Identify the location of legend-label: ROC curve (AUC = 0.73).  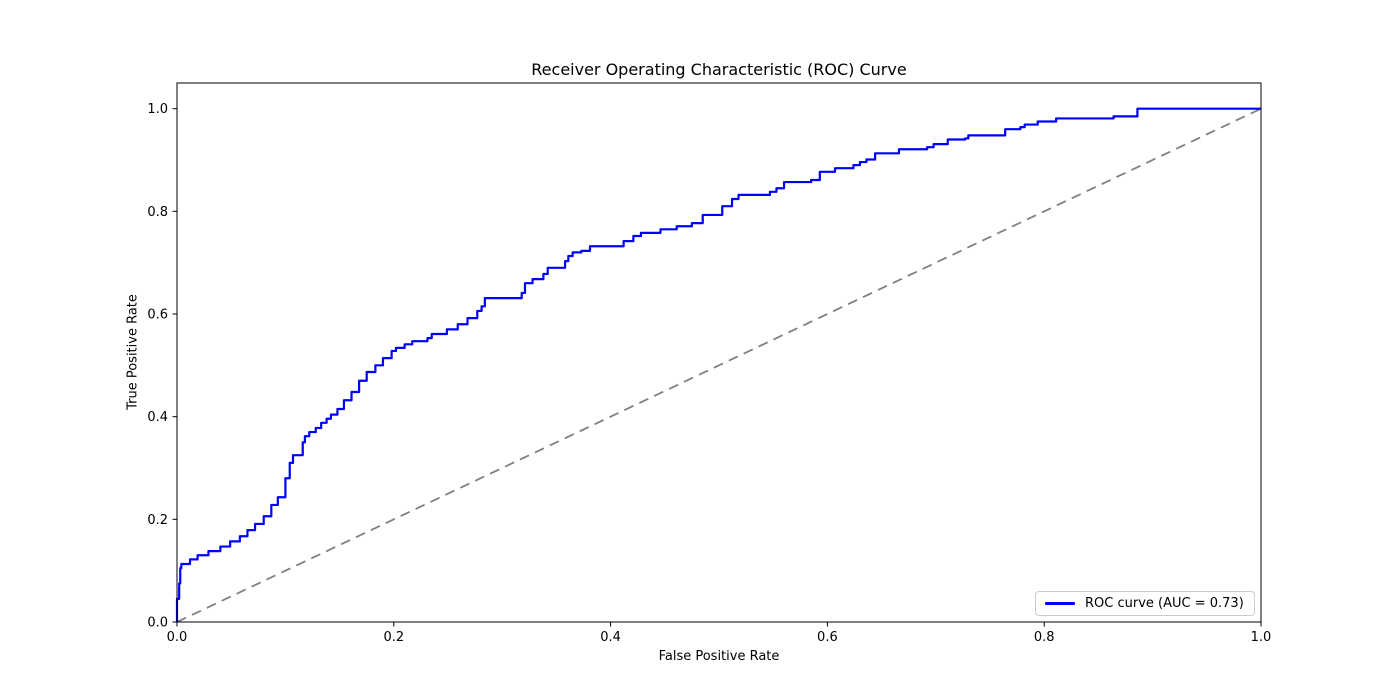
(1164, 603).